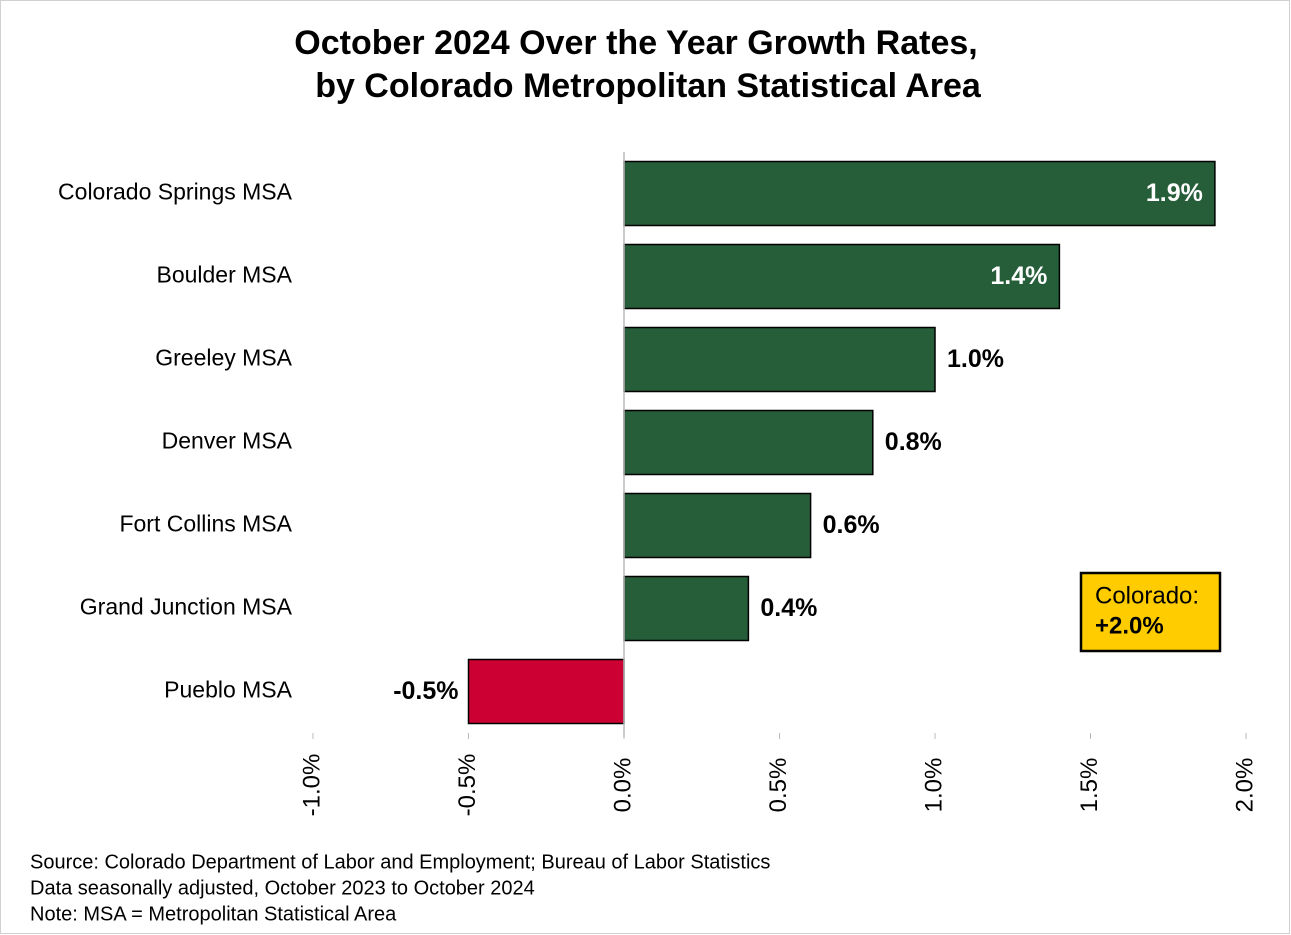  What do you see at coordinates (186, 607) in the screenshot?
I see `y-tick-label: Grand Junction MSA` at bounding box center [186, 607].